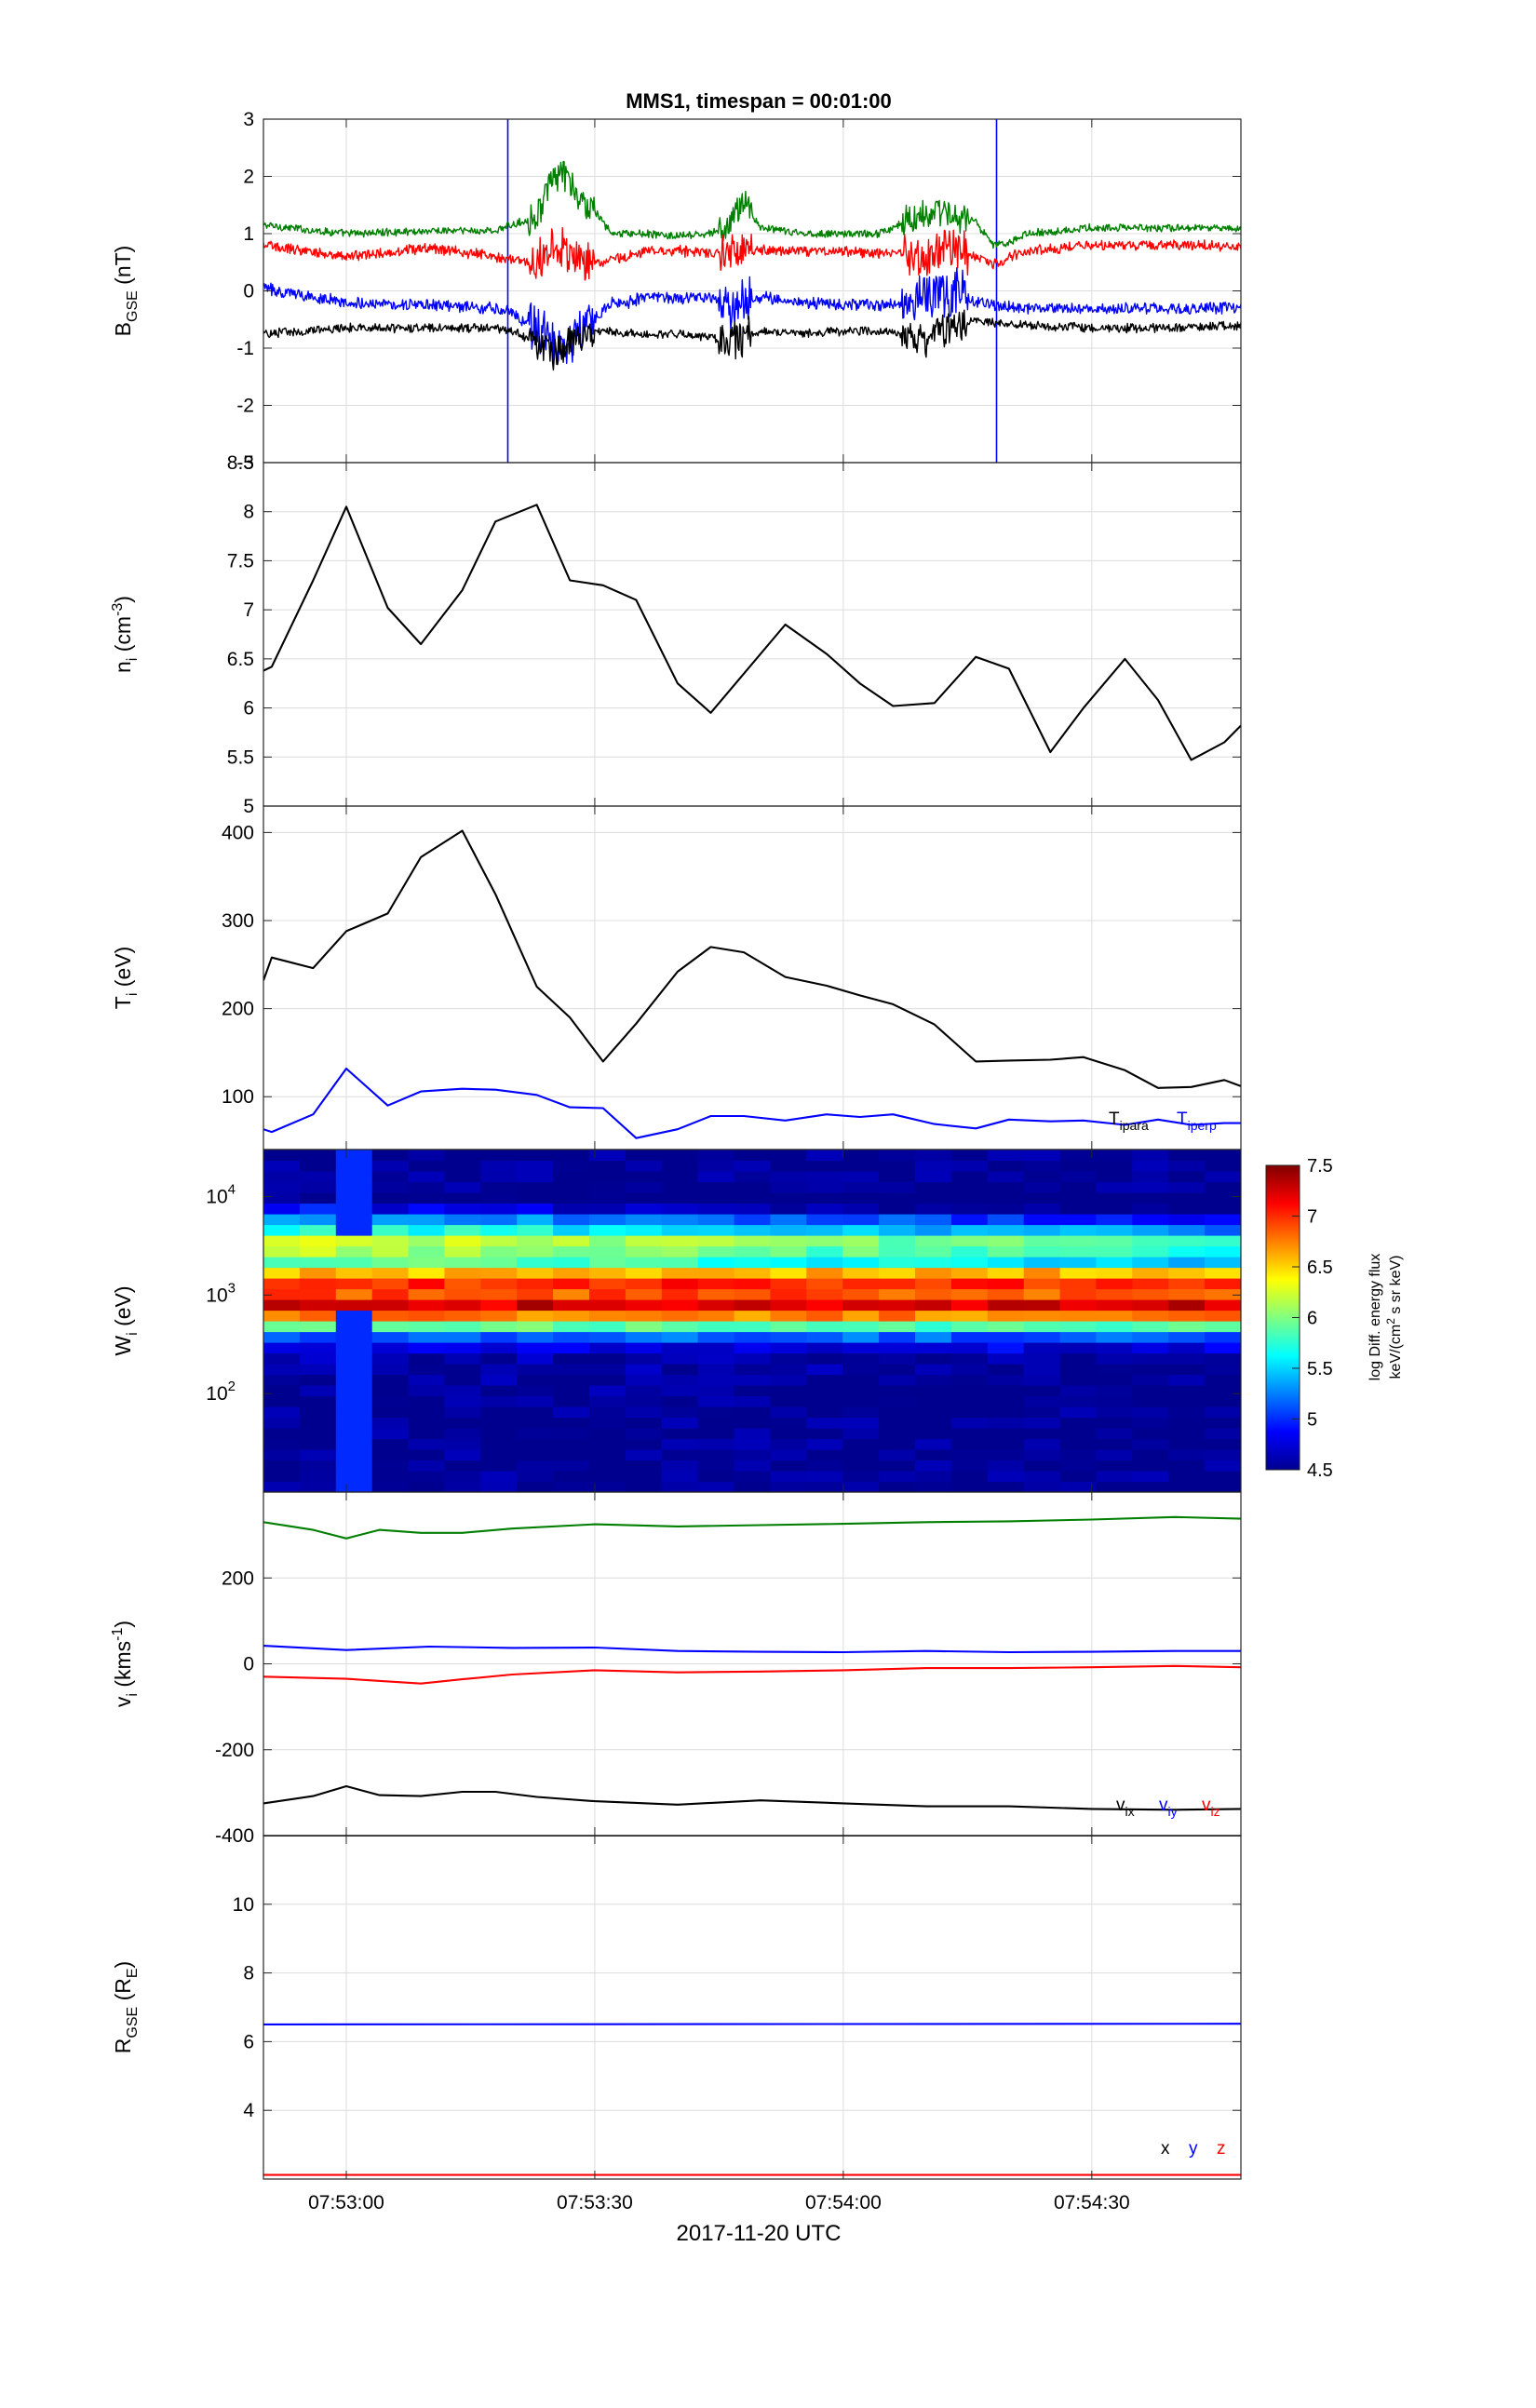 This screenshot has width=1536, height=2408. Describe the element at coordinates (248, 806) in the screenshot. I see `y-tick-label: 5` at that location.